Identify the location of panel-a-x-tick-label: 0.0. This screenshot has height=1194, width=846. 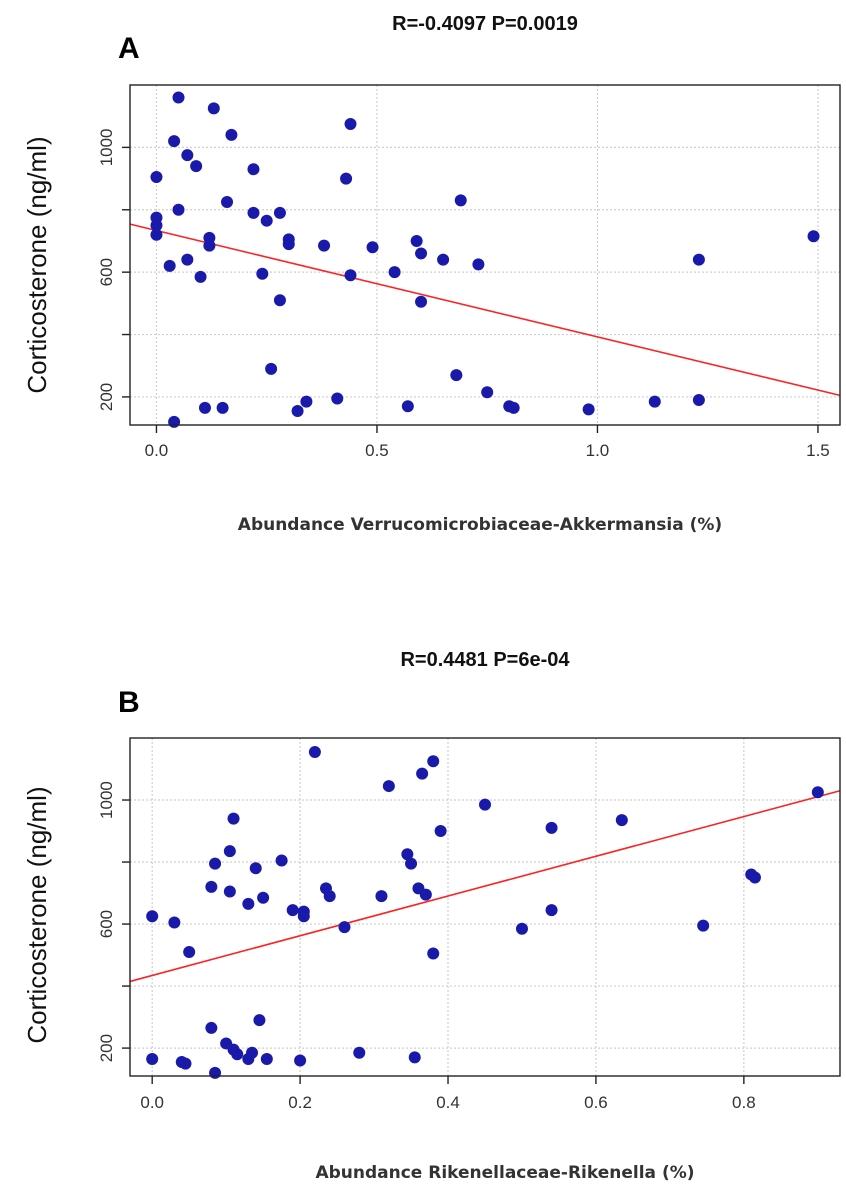
(157, 450).